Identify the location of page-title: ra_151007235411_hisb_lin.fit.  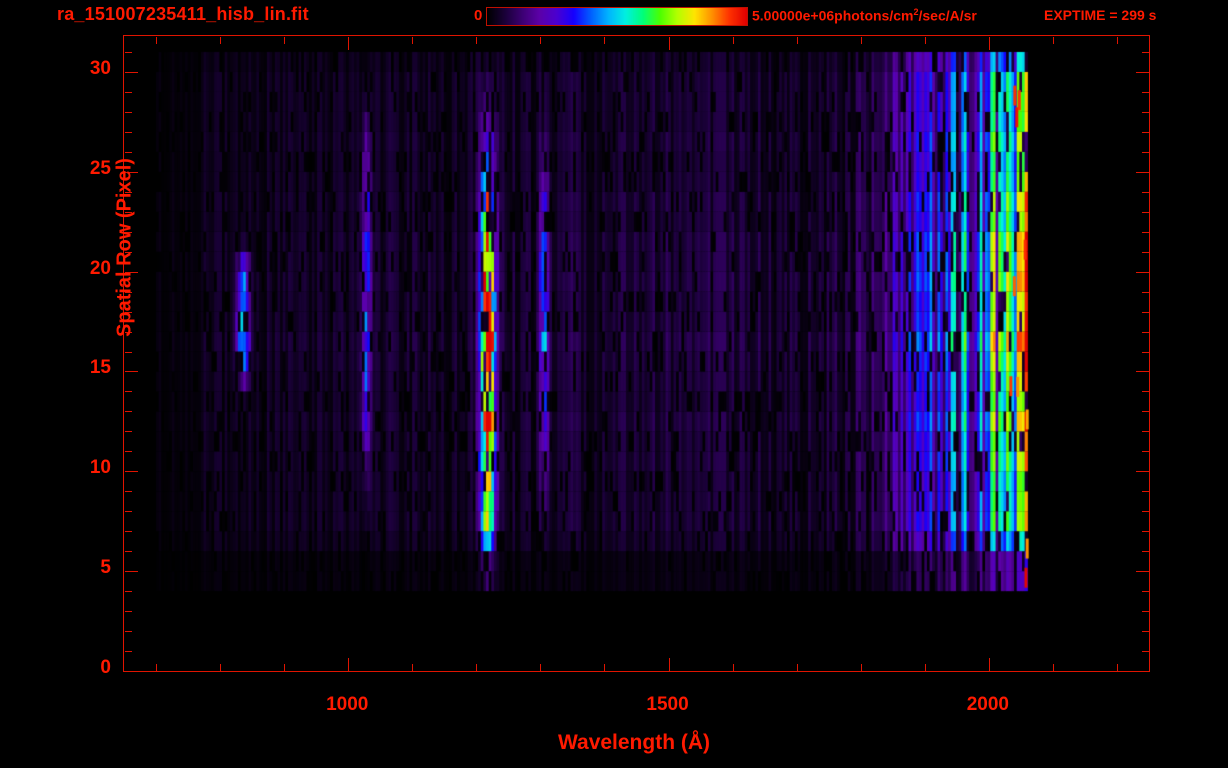
(183, 14).